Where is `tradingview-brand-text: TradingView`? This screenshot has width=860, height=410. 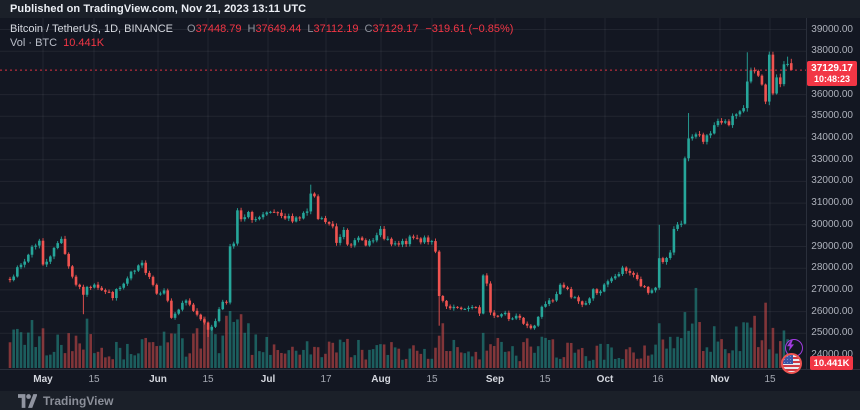
tradingview-brand-text: TradingView is located at coordinates (78, 400).